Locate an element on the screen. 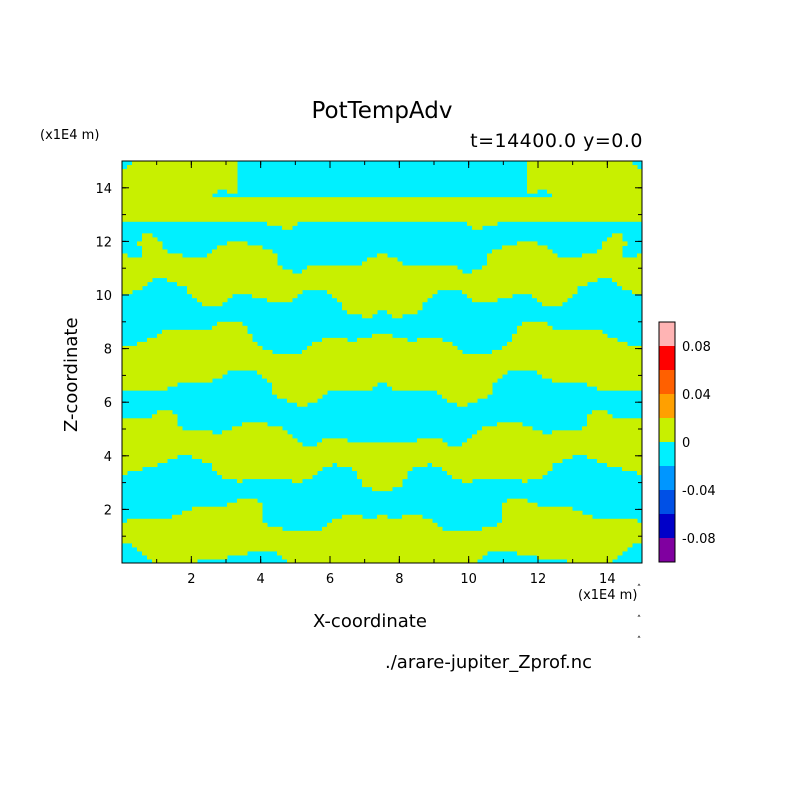  y-axis-unit: (x1E4 m) is located at coordinates (70, 135).